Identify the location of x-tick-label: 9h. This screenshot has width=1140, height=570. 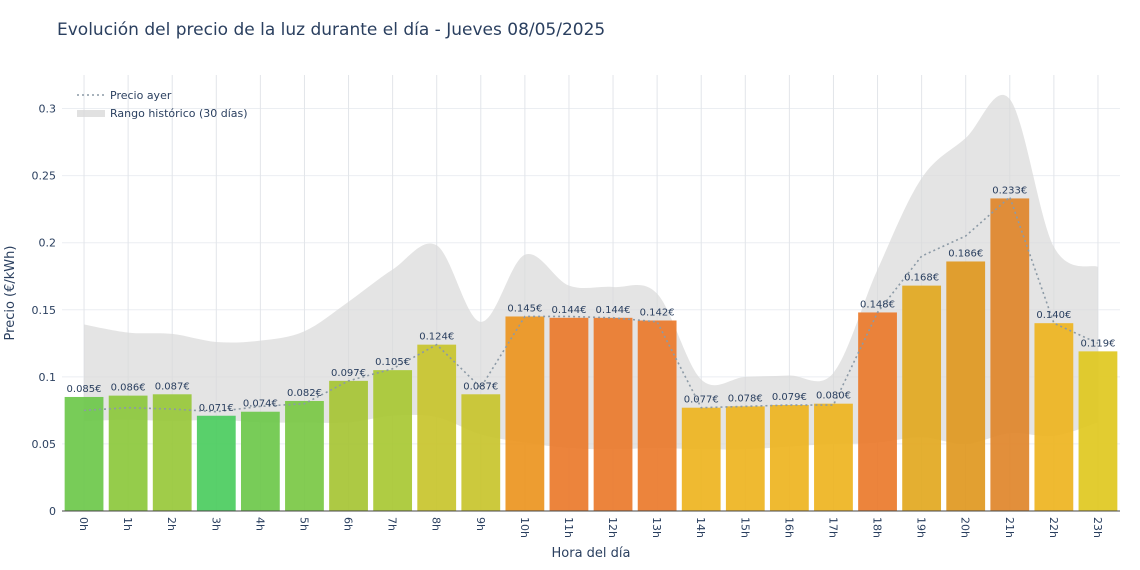
(480, 524).